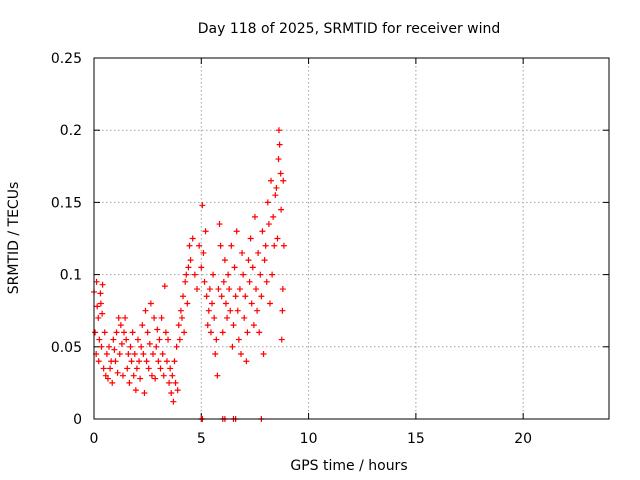  What do you see at coordinates (523, 439) in the screenshot?
I see `x-tick-label: 20` at bounding box center [523, 439].